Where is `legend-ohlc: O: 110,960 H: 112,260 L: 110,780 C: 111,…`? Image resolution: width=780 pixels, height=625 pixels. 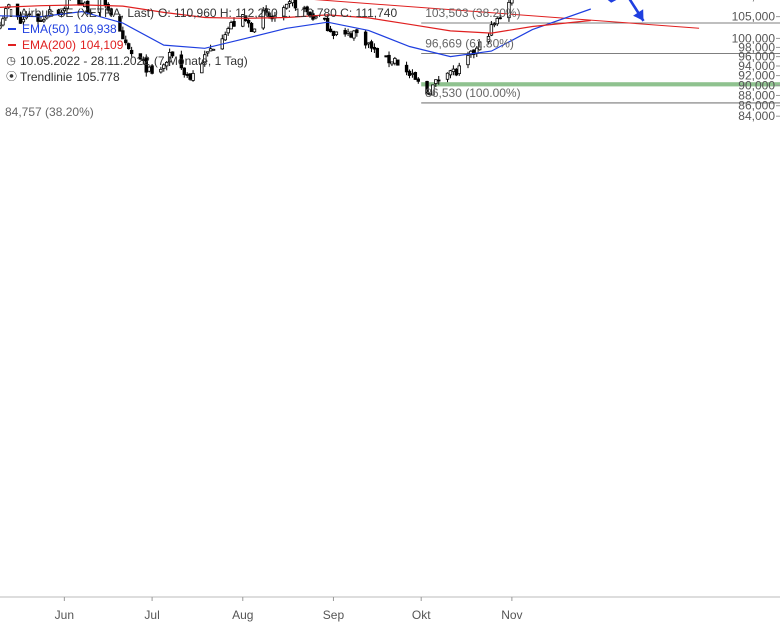 legend-ohlc: O: 110,960 H: 112,260 L: 110,780 C: 111,… is located at coordinates (278, 13).